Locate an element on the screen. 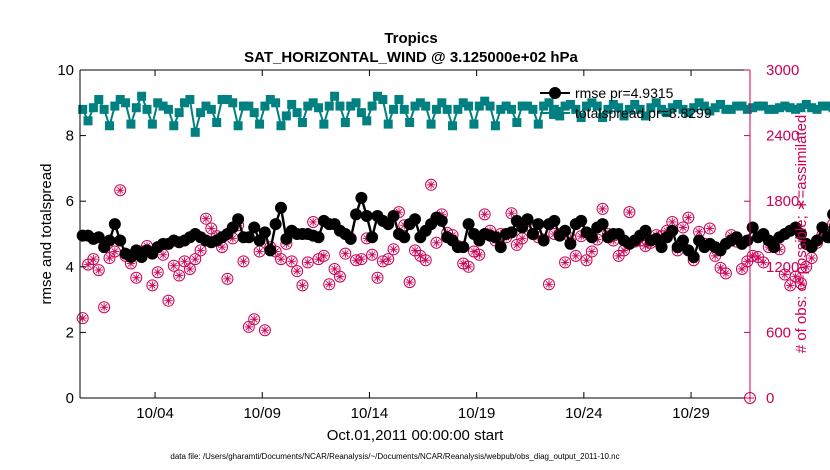 The height and width of the screenshot is (470, 830). y-right-tick-label: 0 is located at coordinates (770, 398).